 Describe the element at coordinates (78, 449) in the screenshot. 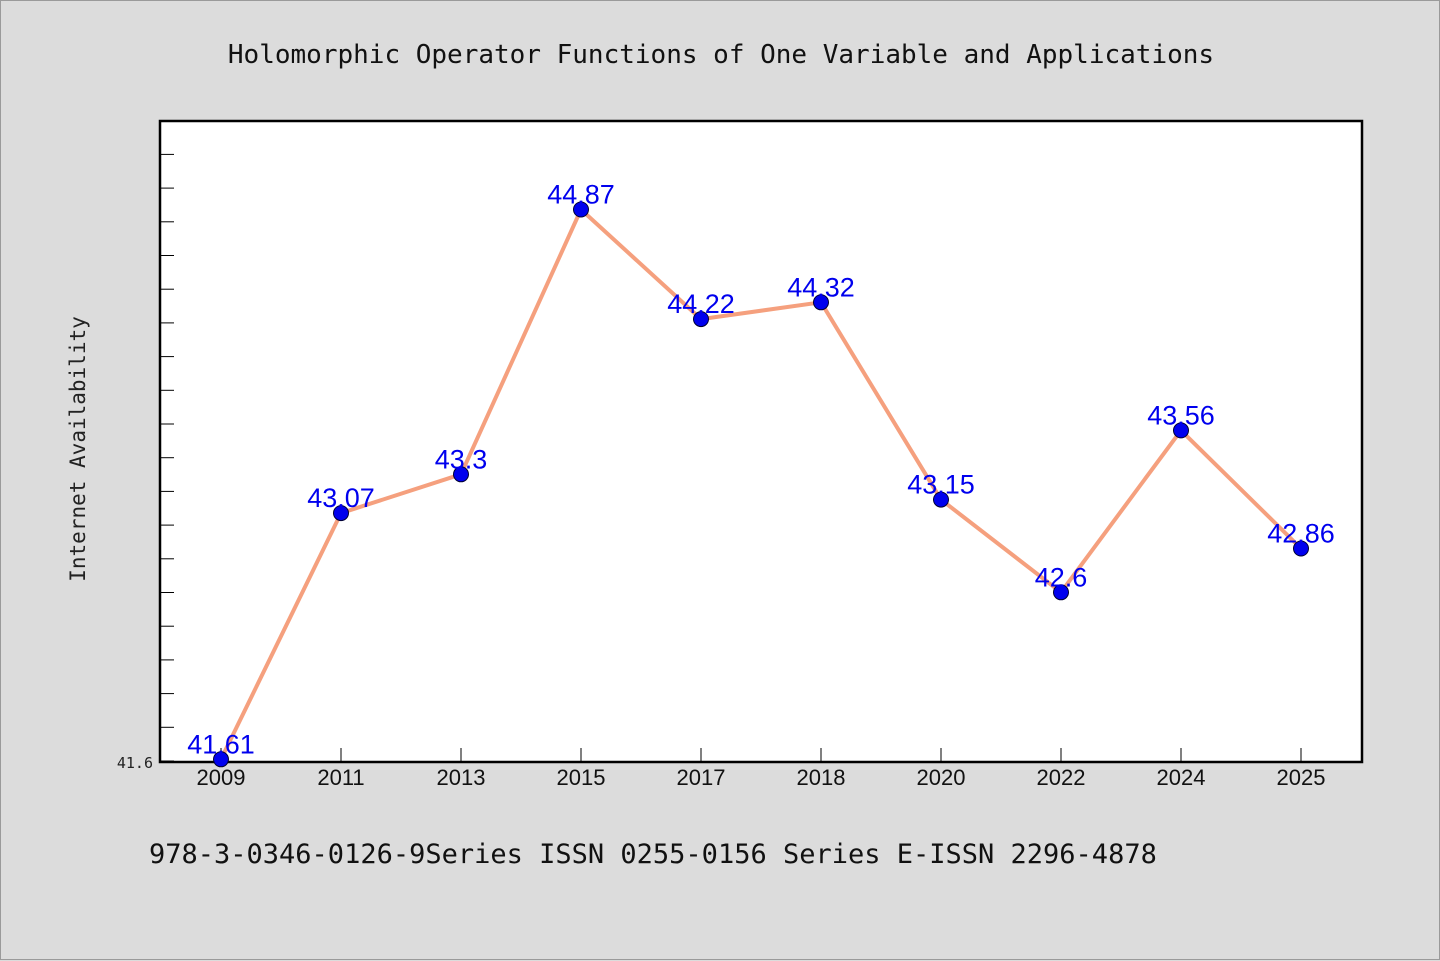

I see `y-axis-label: Internet Availability` at that location.